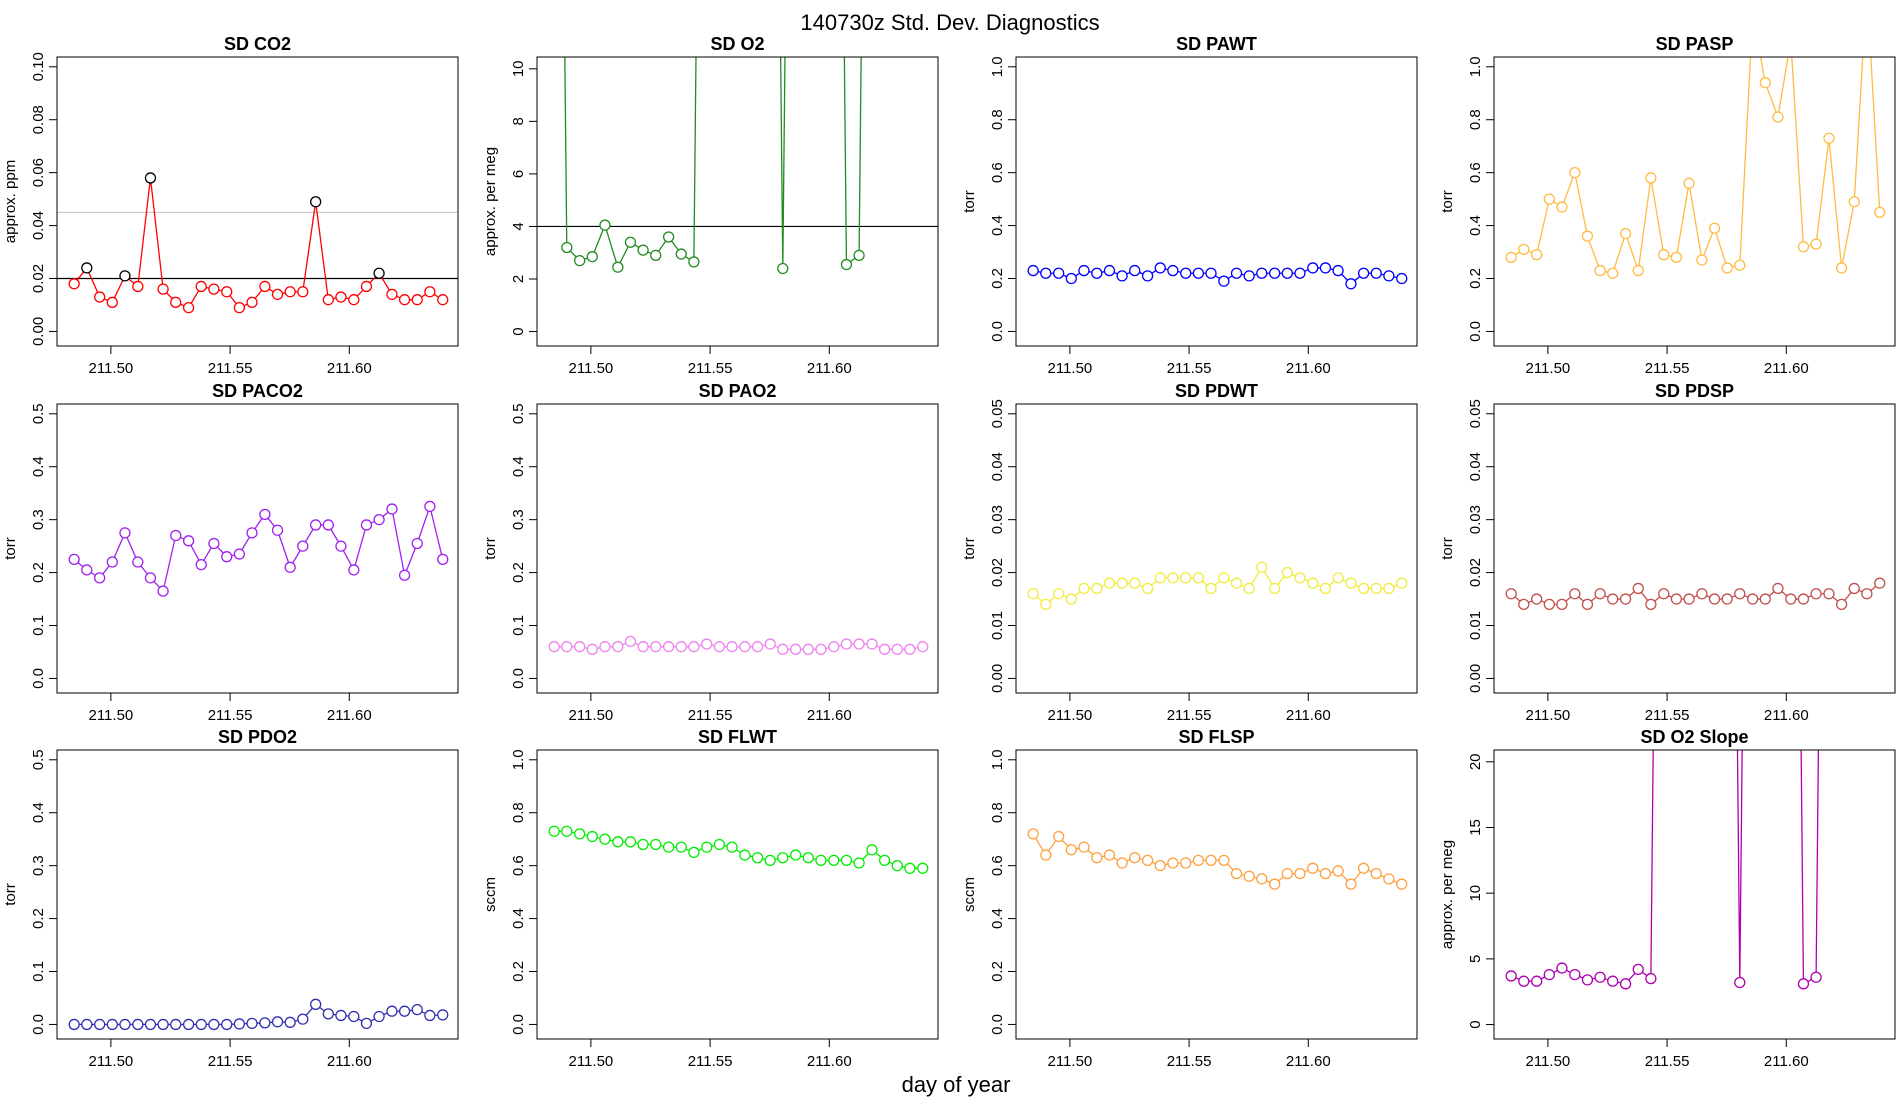 The height and width of the screenshot is (1100, 1900). I want to click on y-tick-label: 0.02, so click(1475, 572).